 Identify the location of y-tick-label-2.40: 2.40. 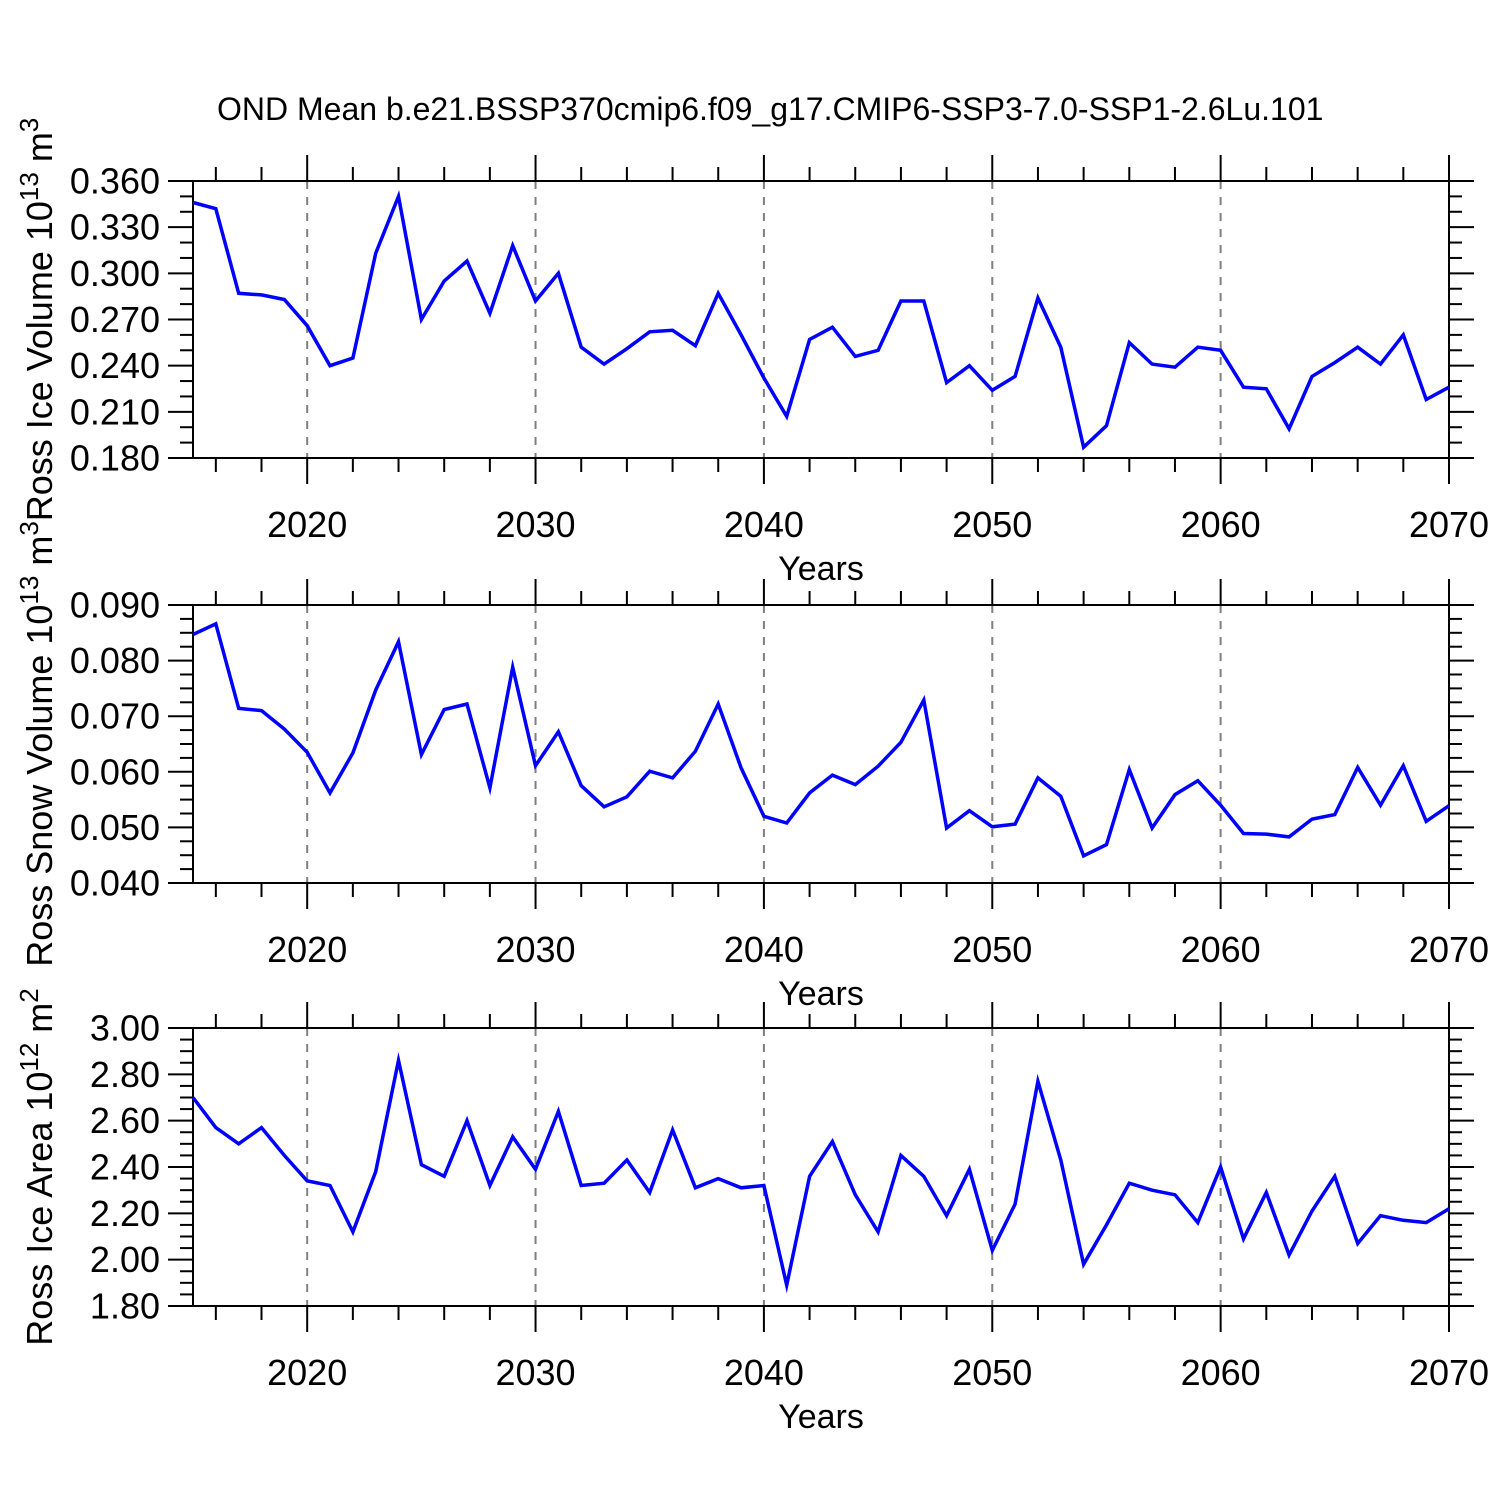
(125, 1167).